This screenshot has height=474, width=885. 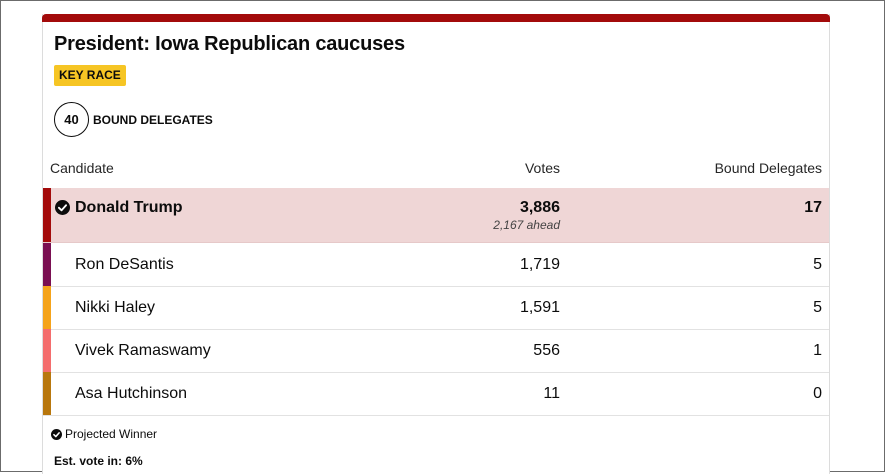 What do you see at coordinates (131, 393) in the screenshot?
I see `candidate-name: Asa Hutchinson` at bounding box center [131, 393].